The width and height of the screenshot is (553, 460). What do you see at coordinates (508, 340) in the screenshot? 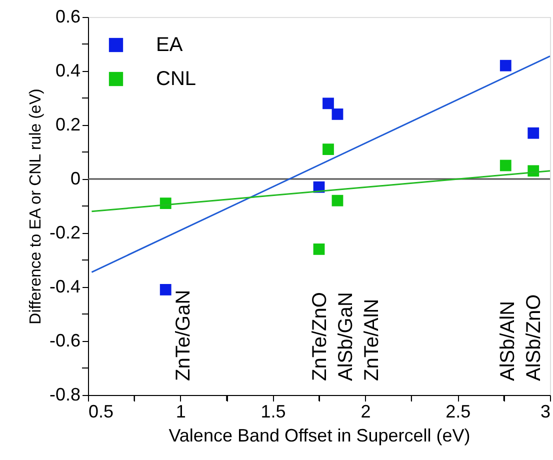
I see `annotation: AlSb/AlN` at bounding box center [508, 340].